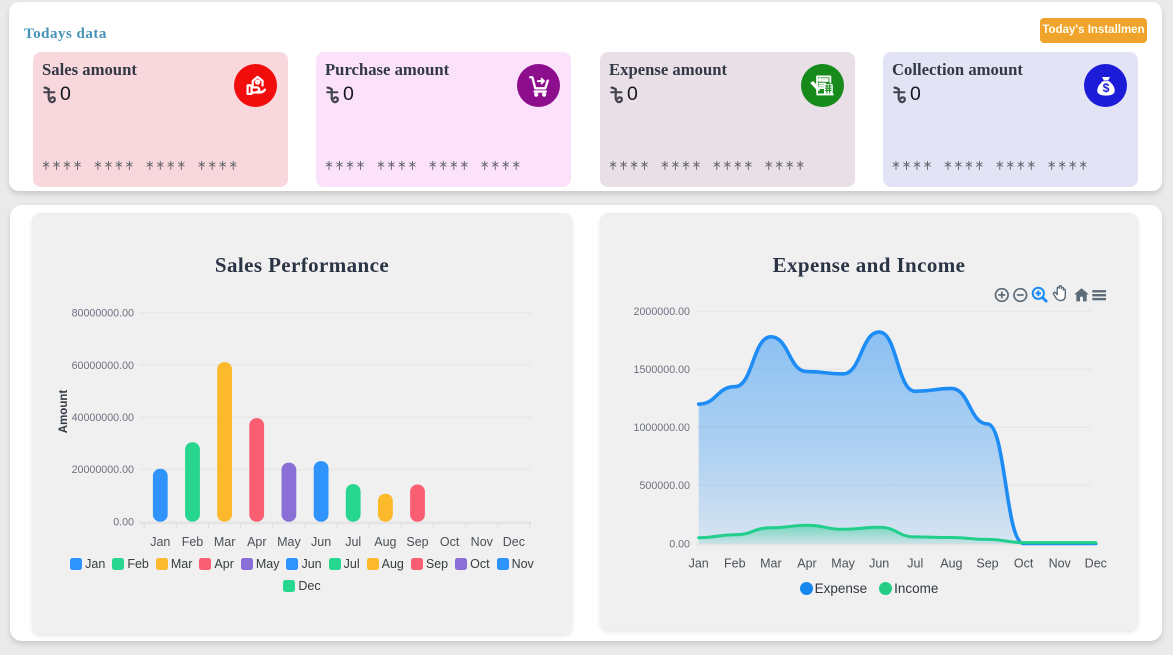 This screenshot has width=1173, height=655. What do you see at coordinates (103, 470) in the screenshot?
I see `svg-text: 20000000.00` at bounding box center [103, 470].